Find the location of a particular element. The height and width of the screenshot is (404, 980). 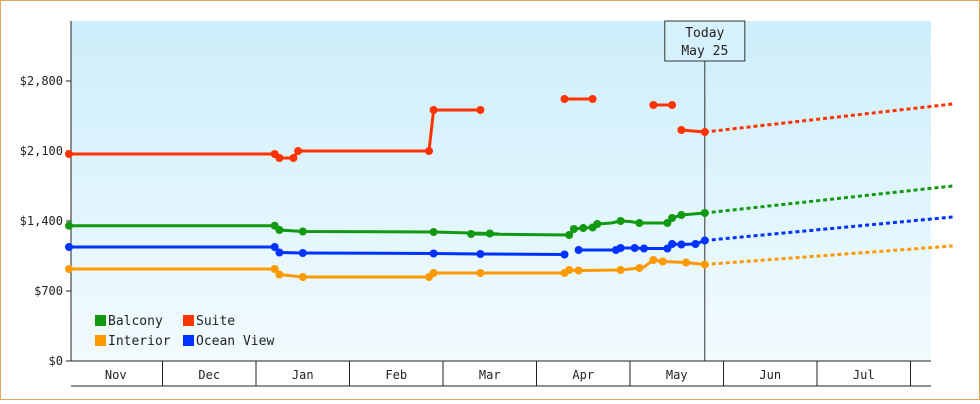

month-label: Jun is located at coordinates (770, 375).